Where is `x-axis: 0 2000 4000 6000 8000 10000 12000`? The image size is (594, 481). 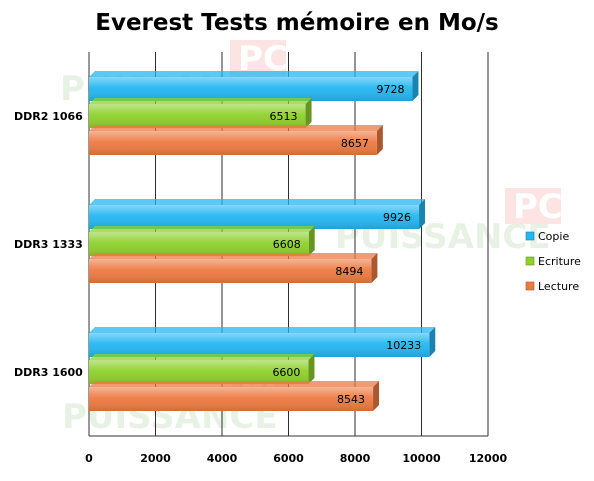
x-axis: 0 2000 4000 6000 8000 10000 12000 is located at coordinates (296, 458).